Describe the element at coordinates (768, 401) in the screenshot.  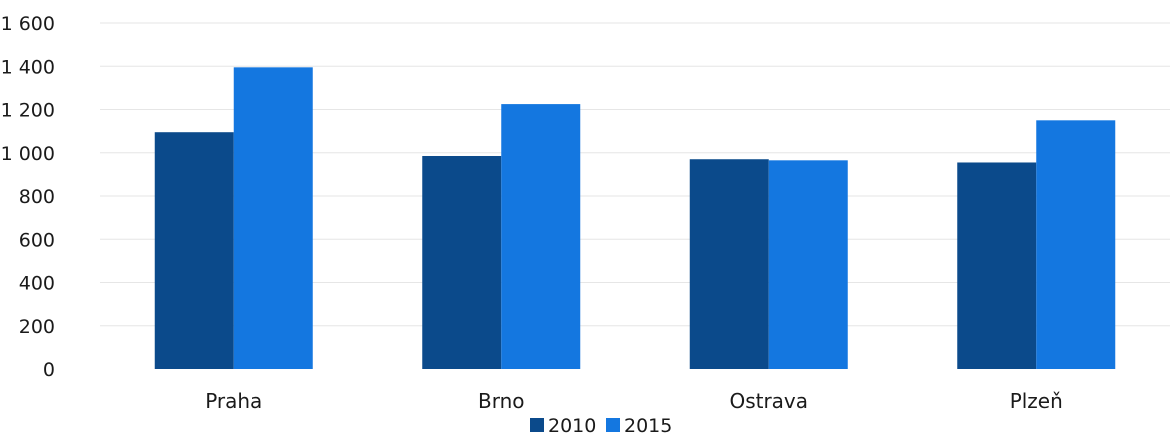
I see `x-category-label: Ostrava` at that location.